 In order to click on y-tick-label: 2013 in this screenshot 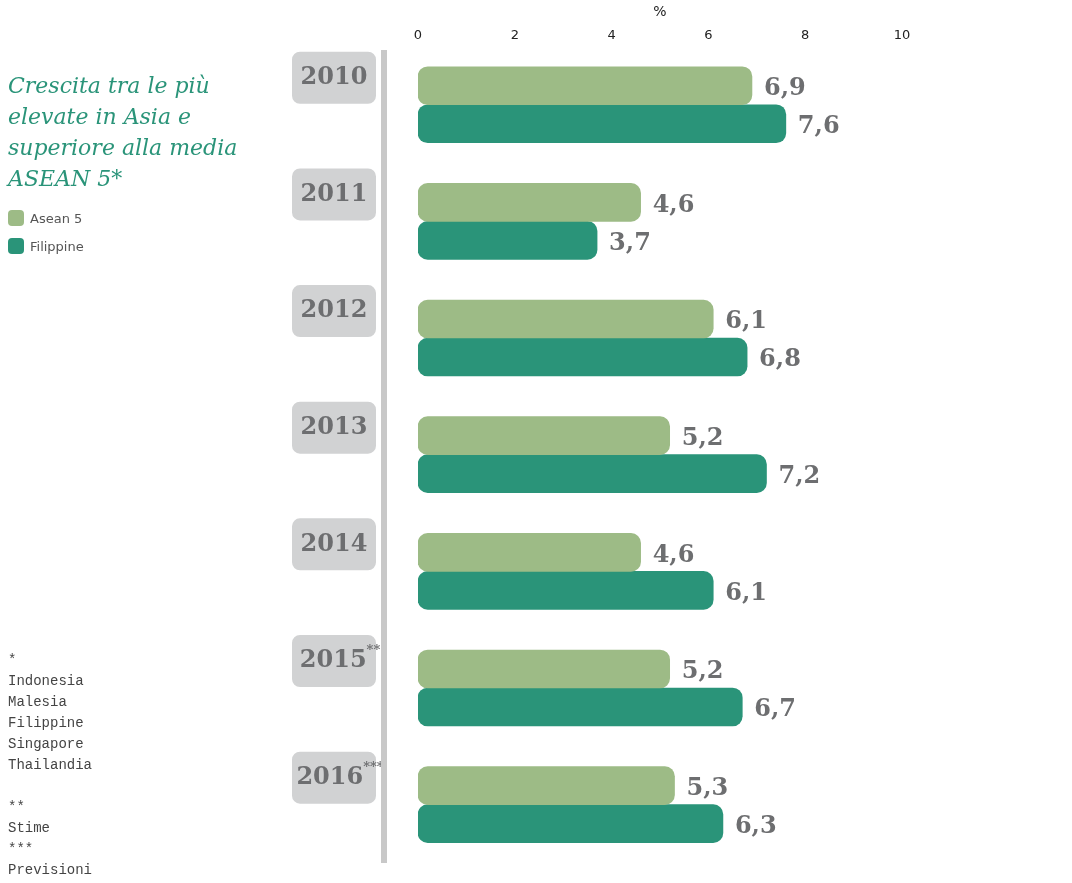, I will do `click(334, 425)`.